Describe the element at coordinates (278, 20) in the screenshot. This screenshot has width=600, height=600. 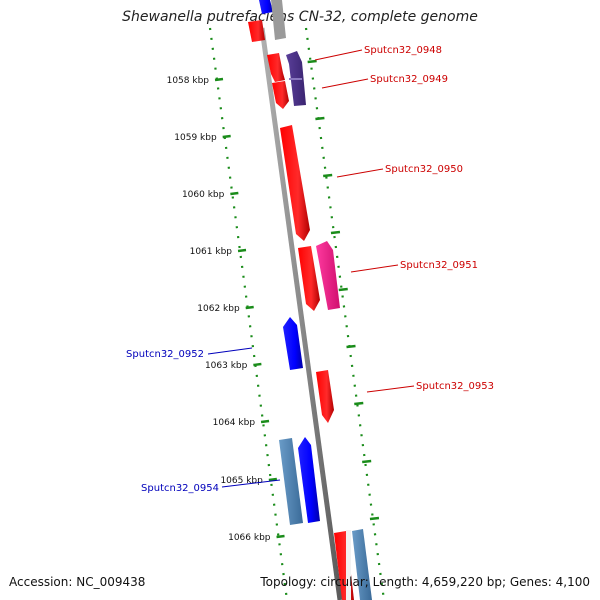
I see `gene-arrow-top-grey` at that location.